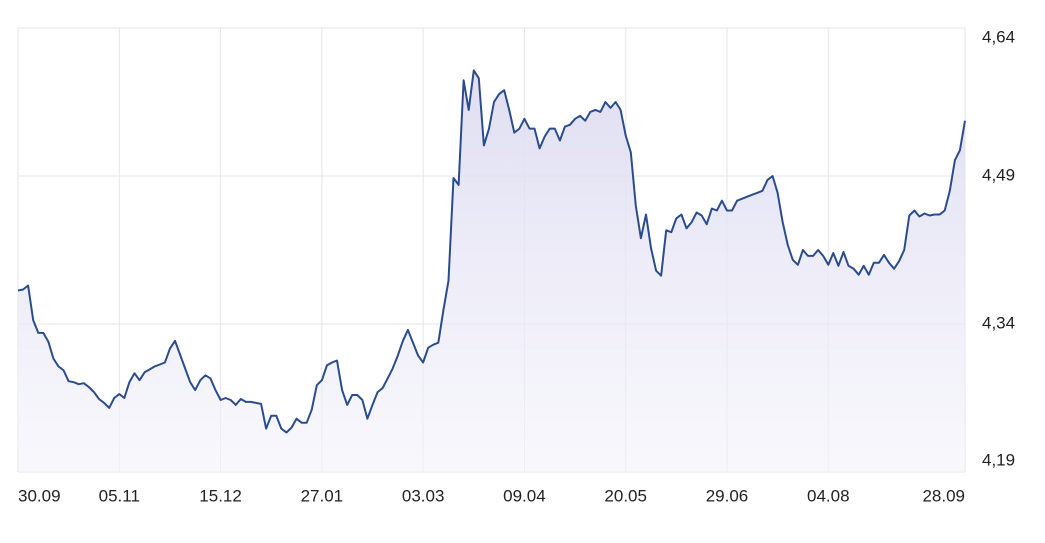  What do you see at coordinates (220, 495) in the screenshot?
I see `x-tick-label: 15.12` at bounding box center [220, 495].